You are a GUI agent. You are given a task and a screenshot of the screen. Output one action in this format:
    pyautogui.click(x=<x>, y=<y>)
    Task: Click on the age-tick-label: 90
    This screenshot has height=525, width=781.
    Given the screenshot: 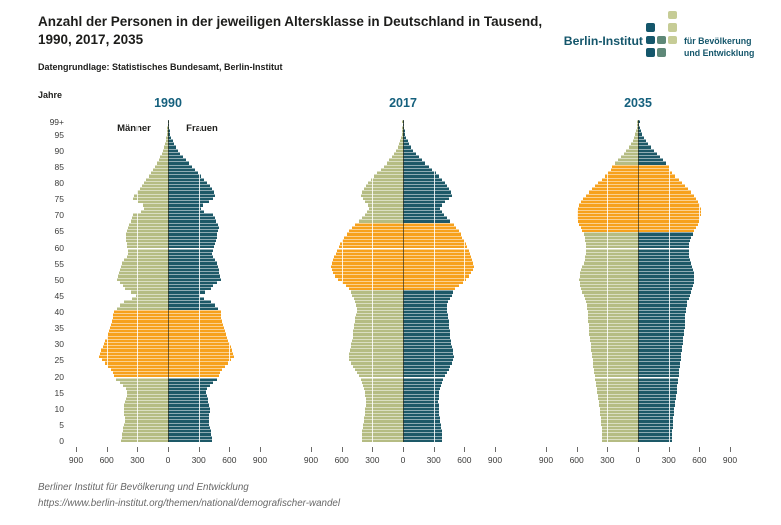 What is the action you would take?
    pyautogui.click(x=59, y=150)
    